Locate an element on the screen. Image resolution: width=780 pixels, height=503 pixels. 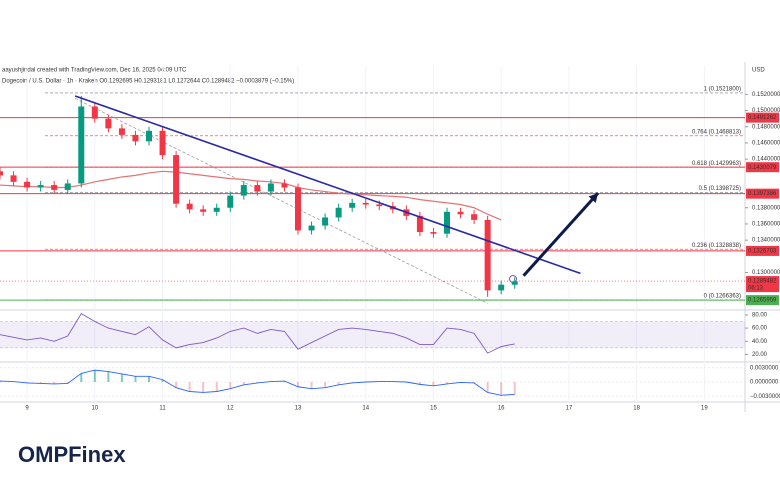
x-tick-label: 17 is located at coordinates (569, 409).